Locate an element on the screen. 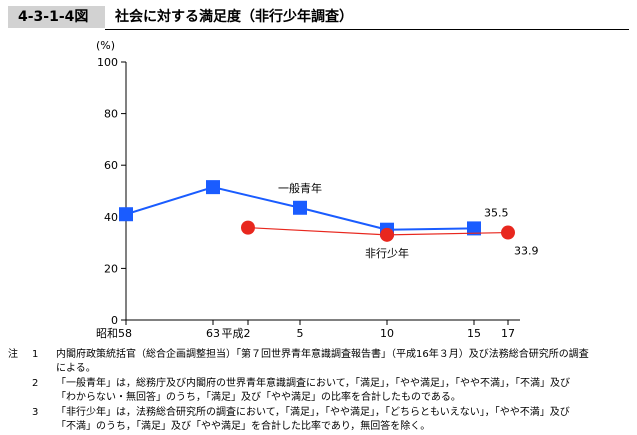 The height and width of the screenshot is (435, 637). figure-number: 4-3-1-4図 is located at coordinates (56, 17).